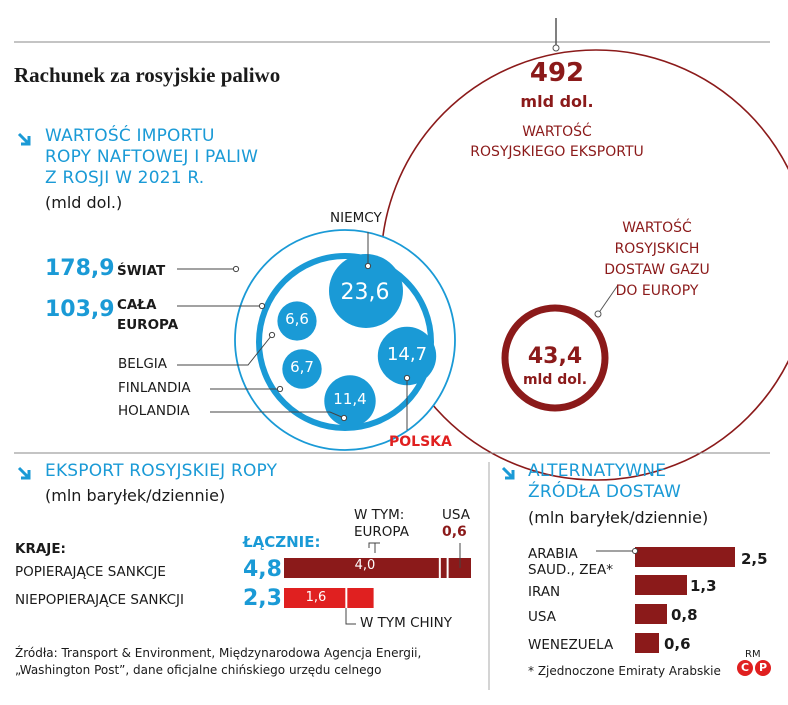 Image resolution: width=788 pixels, height=705 pixels. What do you see at coordinates (225, 350) in the screenshot?
I see `belgia-leader` at bounding box center [225, 350].